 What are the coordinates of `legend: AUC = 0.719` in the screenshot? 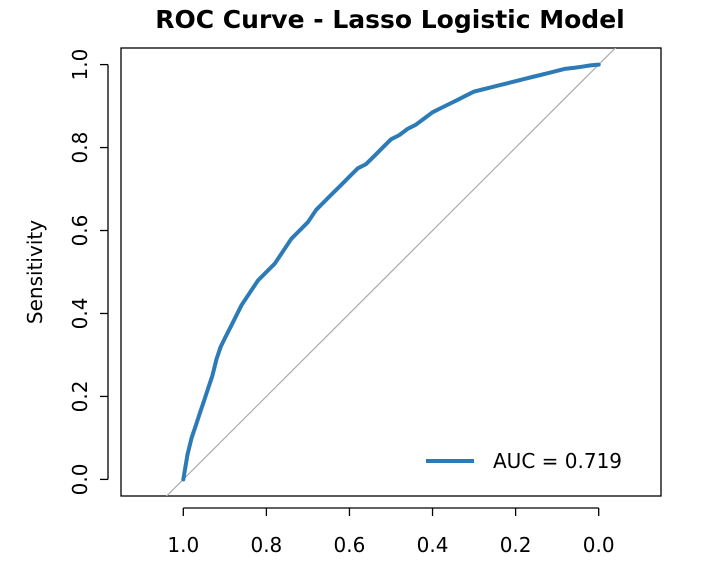 It's located at (524, 461).